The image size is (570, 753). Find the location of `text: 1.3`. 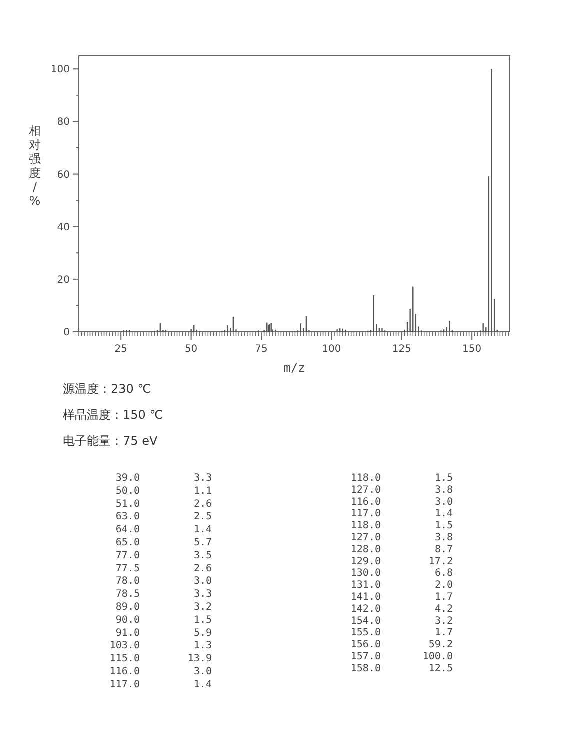

text: 1.3 is located at coordinates (203, 646).